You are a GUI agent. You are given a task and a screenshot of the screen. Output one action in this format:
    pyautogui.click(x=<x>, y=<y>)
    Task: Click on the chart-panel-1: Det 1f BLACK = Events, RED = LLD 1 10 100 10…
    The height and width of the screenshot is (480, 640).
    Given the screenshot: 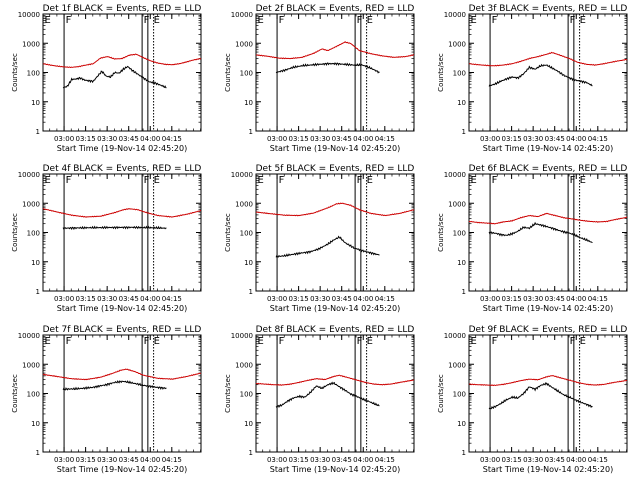 What is the action you would take?
    pyautogui.click(x=106, y=78)
    